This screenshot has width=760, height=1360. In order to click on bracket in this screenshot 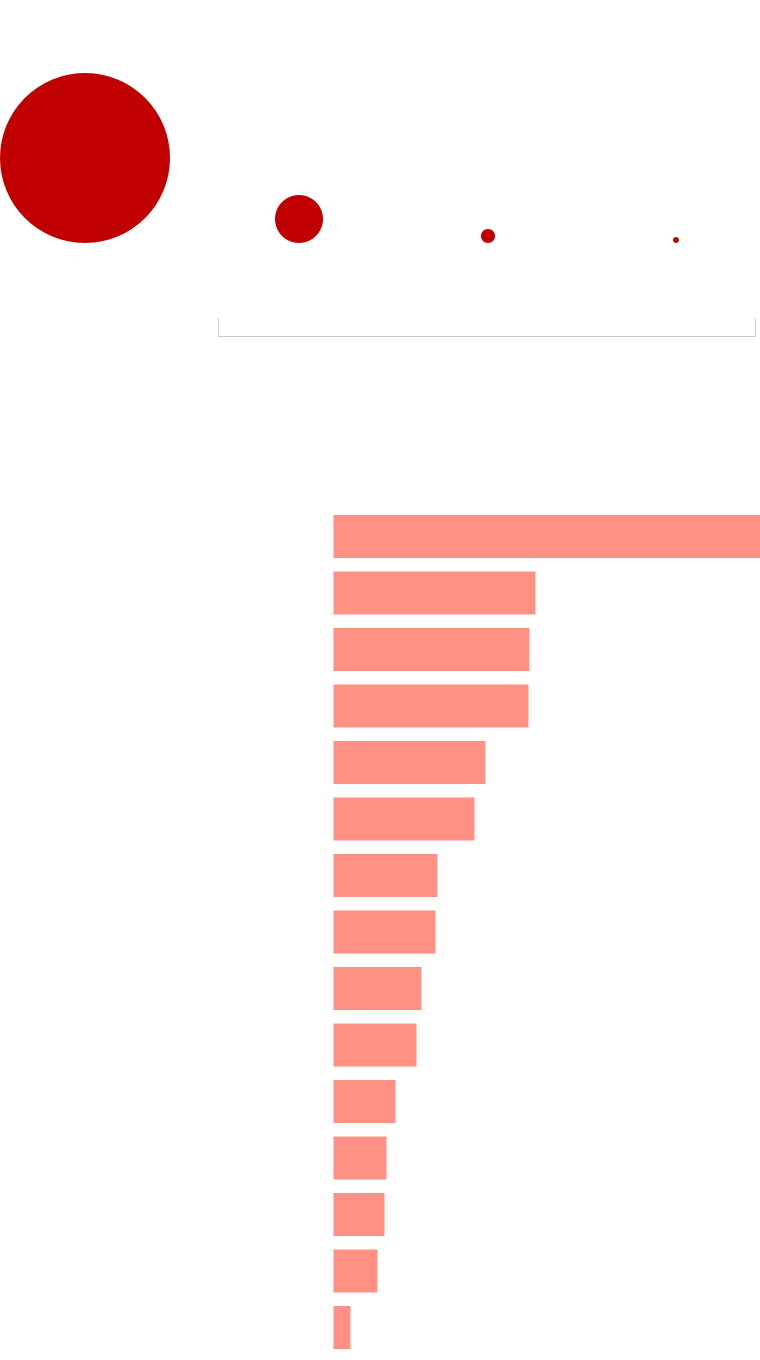, I will do `click(487, 327)`.